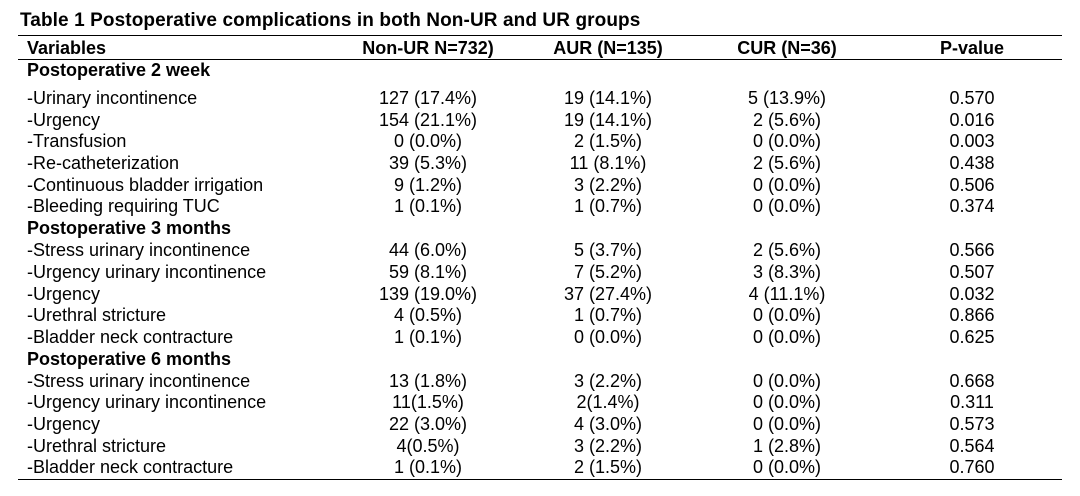 Image resolution: width=1080 pixels, height=496 pixels. Describe the element at coordinates (608, 48) in the screenshot. I see `header-aur: AUR (N=135)` at that location.